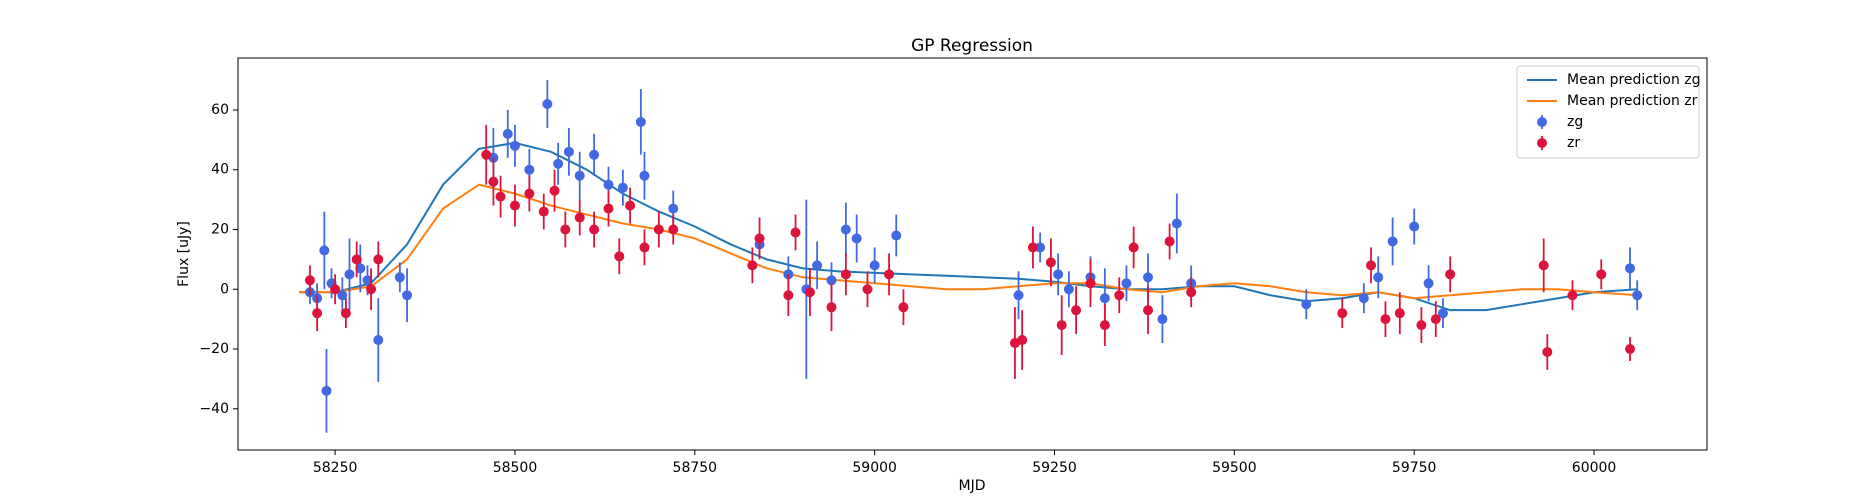 Image resolution: width=1875 pixels, height=500 pixels. I want to click on legend-label: zg, so click(1575, 122).